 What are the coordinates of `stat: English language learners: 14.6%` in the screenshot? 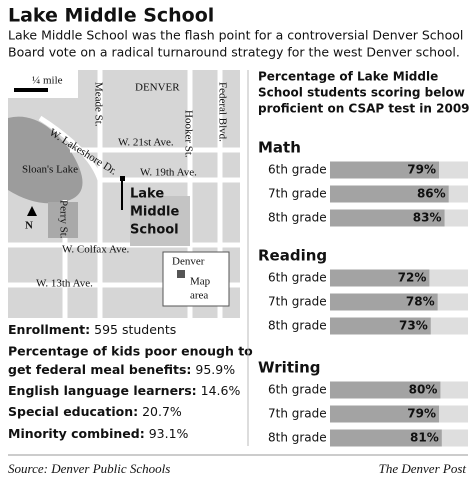 It's located at (124, 390).